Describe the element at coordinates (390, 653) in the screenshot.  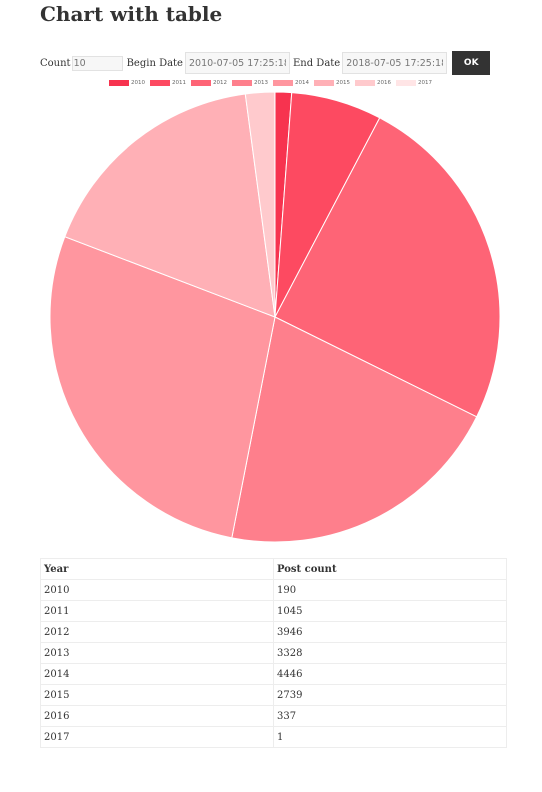
I see `post-count-cell: 3328` at that location.